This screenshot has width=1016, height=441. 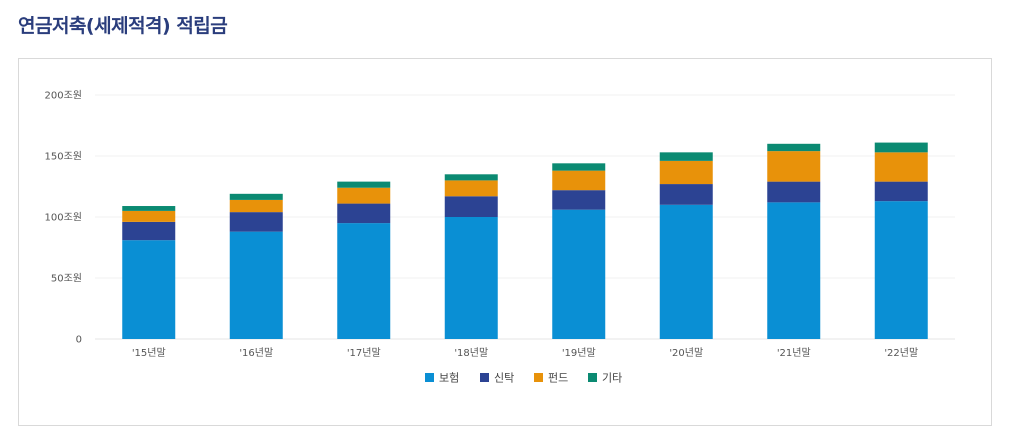 What do you see at coordinates (523, 378) in the screenshot?
I see `legend: 보험 신탁 펀드 기타` at bounding box center [523, 378].